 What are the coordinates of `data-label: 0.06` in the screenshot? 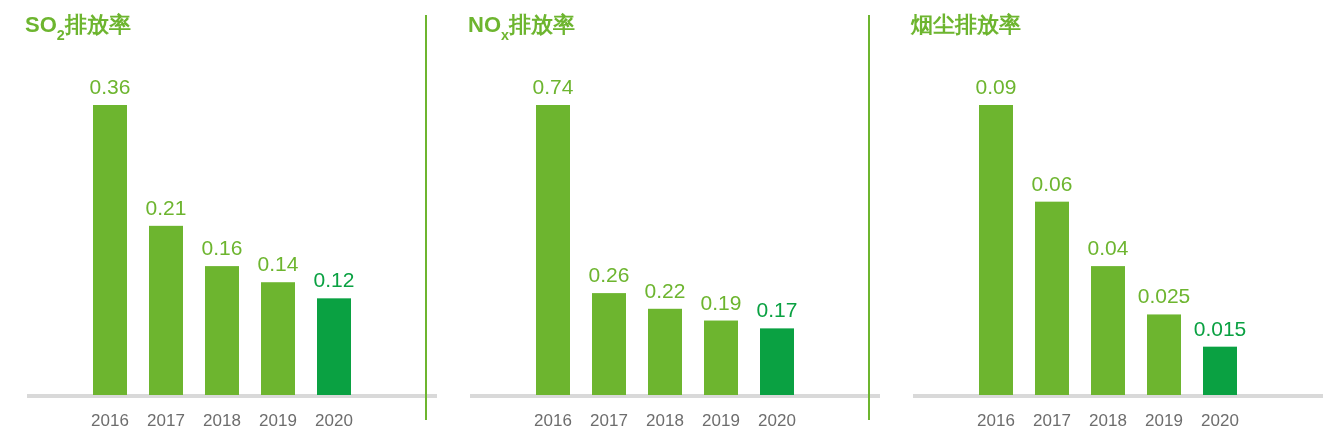 It's located at (1052, 183).